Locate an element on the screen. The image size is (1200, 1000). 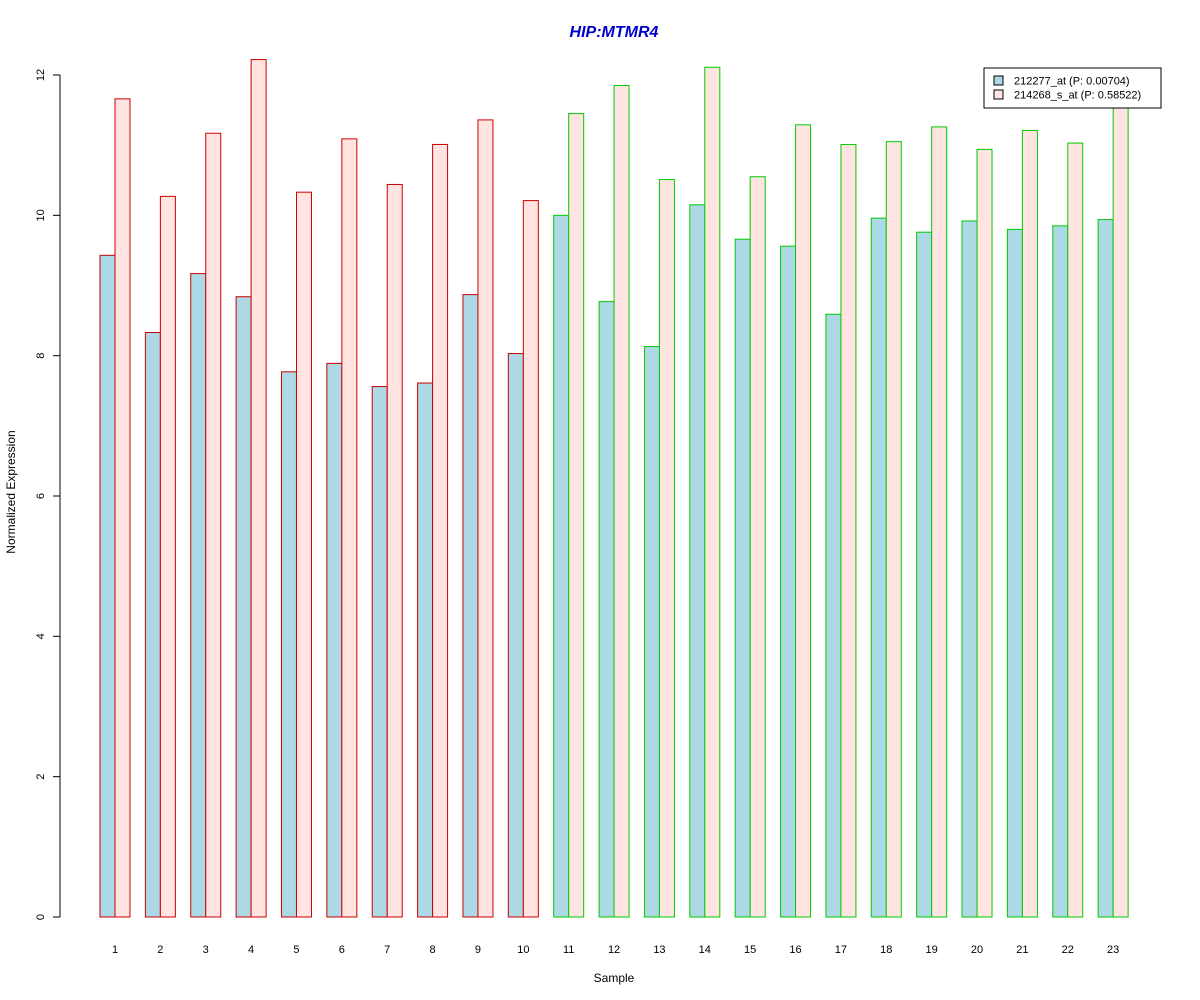
x-tick-label: 10 is located at coordinates (523, 950).